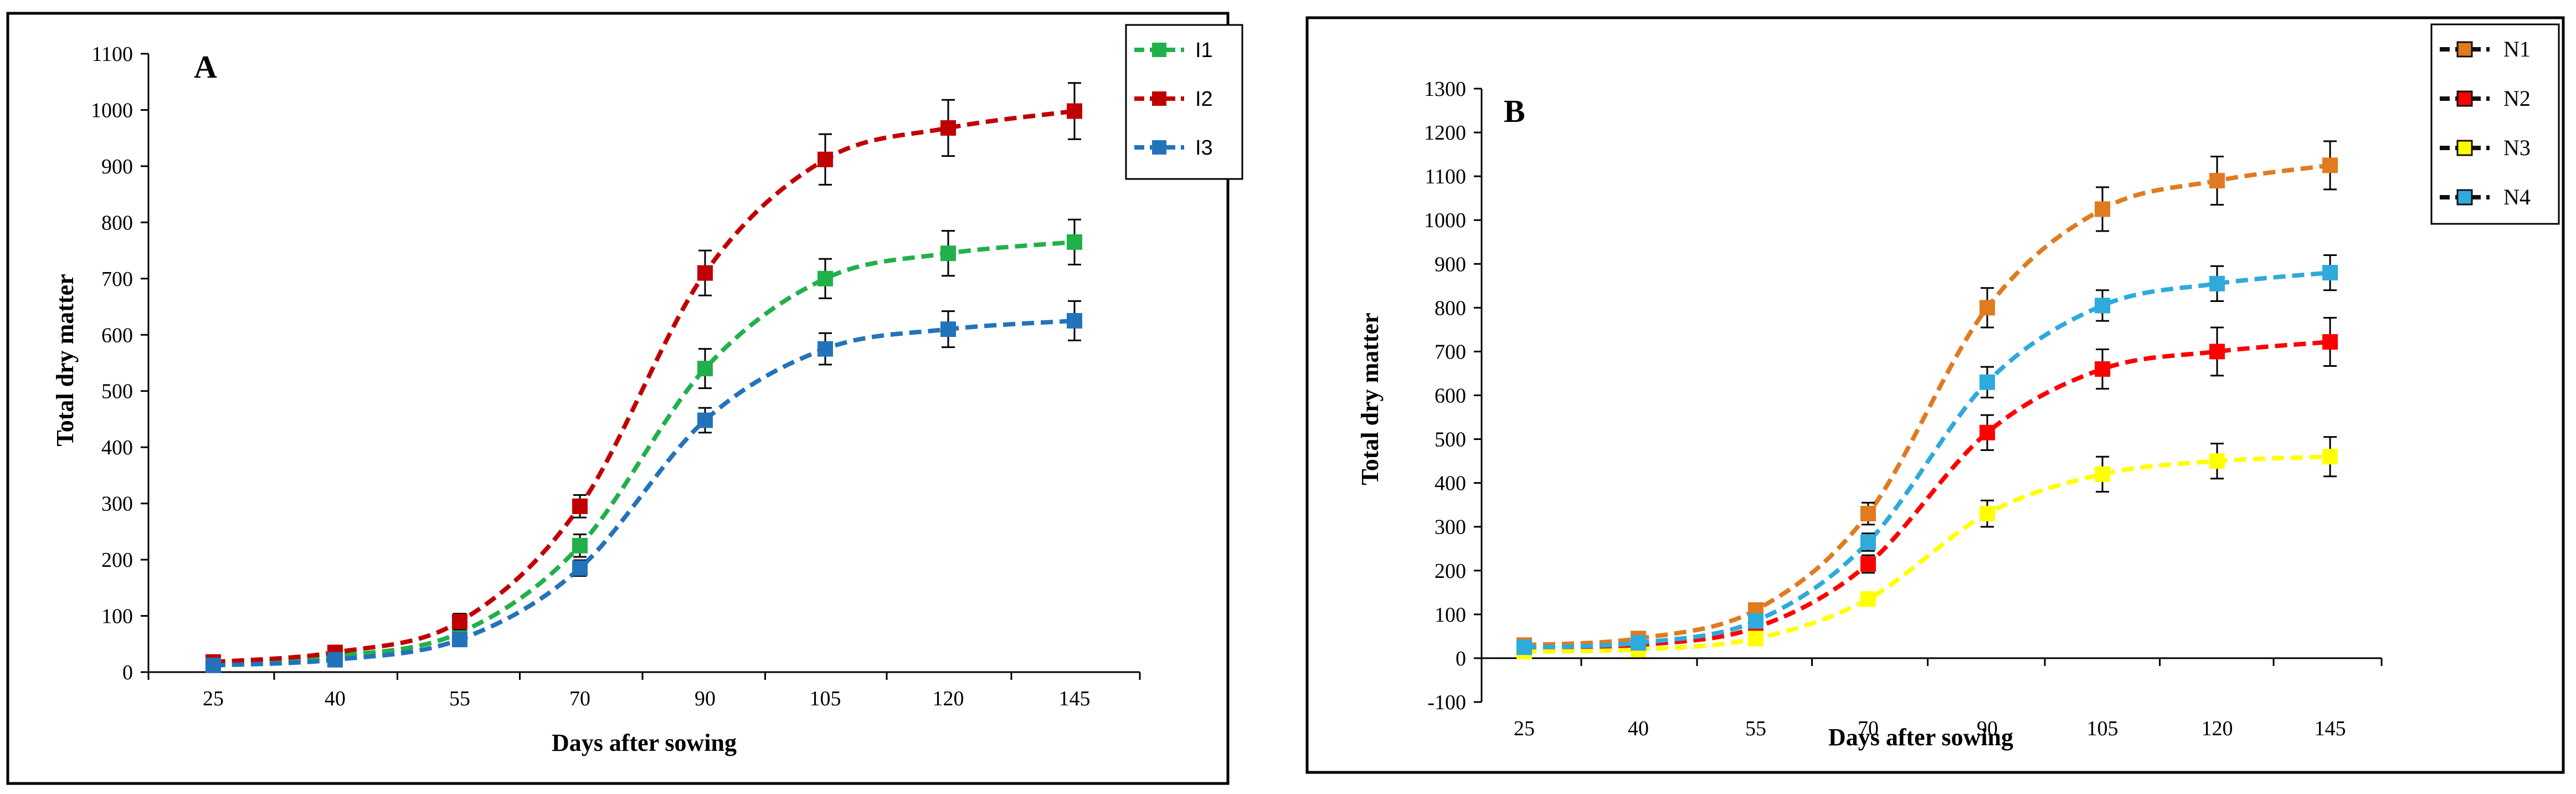 This screenshot has height=794, width=2576. I want to click on panel-b-x-tick-label: 70, so click(1868, 728).